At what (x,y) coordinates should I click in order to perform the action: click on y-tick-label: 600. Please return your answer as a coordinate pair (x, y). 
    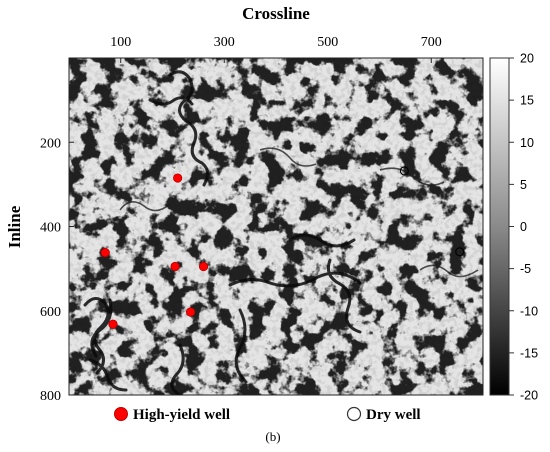
    Looking at the image, I should click on (50, 312).